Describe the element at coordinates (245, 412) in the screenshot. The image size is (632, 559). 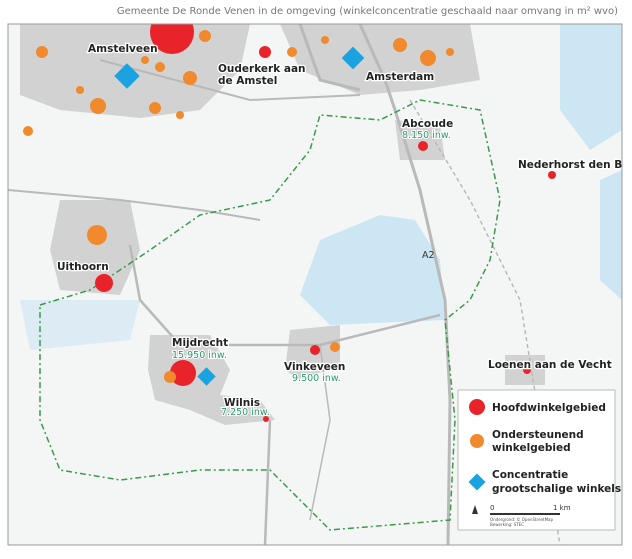
I see `population-label: 7.250 inw.` at that location.